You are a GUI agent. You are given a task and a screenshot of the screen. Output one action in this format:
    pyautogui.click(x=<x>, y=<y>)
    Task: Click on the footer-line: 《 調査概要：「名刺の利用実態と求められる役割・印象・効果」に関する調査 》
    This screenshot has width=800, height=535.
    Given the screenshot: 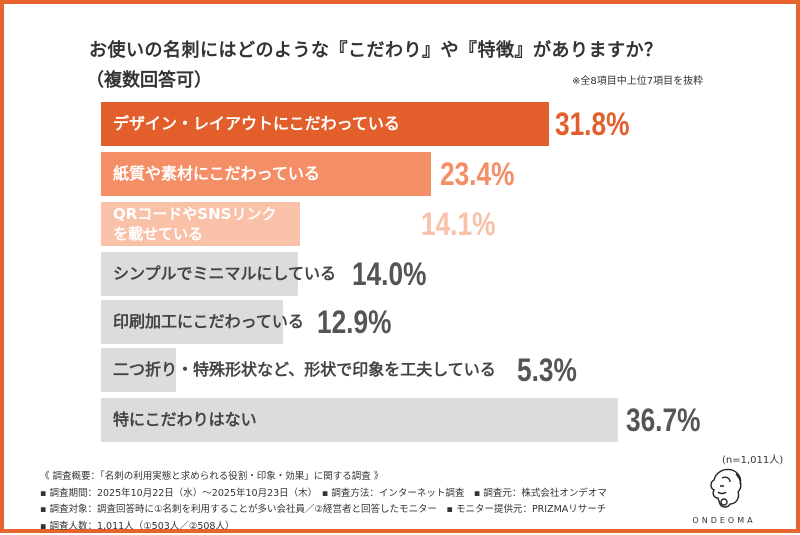 What is the action you would take?
    pyautogui.click(x=323, y=477)
    